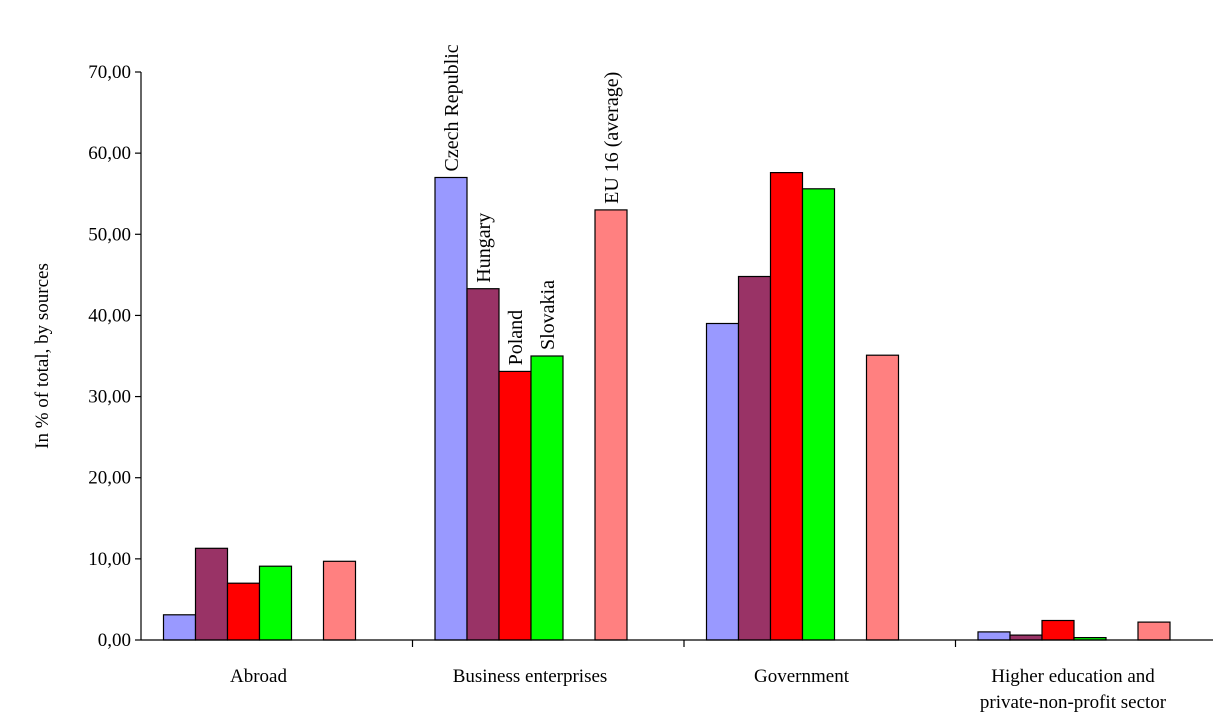  I want to click on y-tick-label: 10,00, so click(109, 559).